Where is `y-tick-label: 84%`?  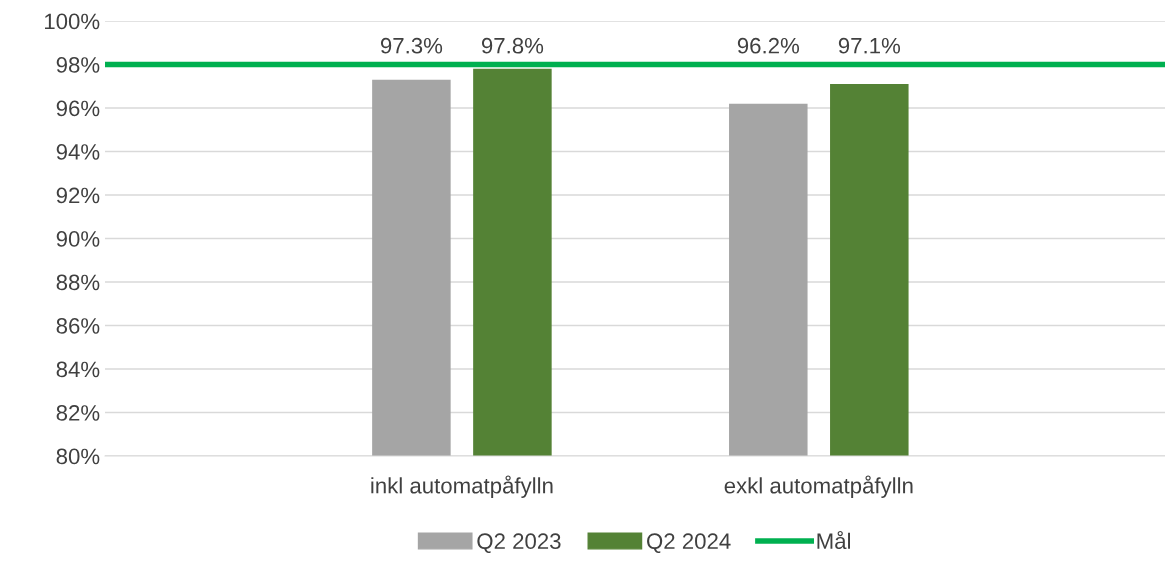 y-tick-label: 84% is located at coordinates (78, 369).